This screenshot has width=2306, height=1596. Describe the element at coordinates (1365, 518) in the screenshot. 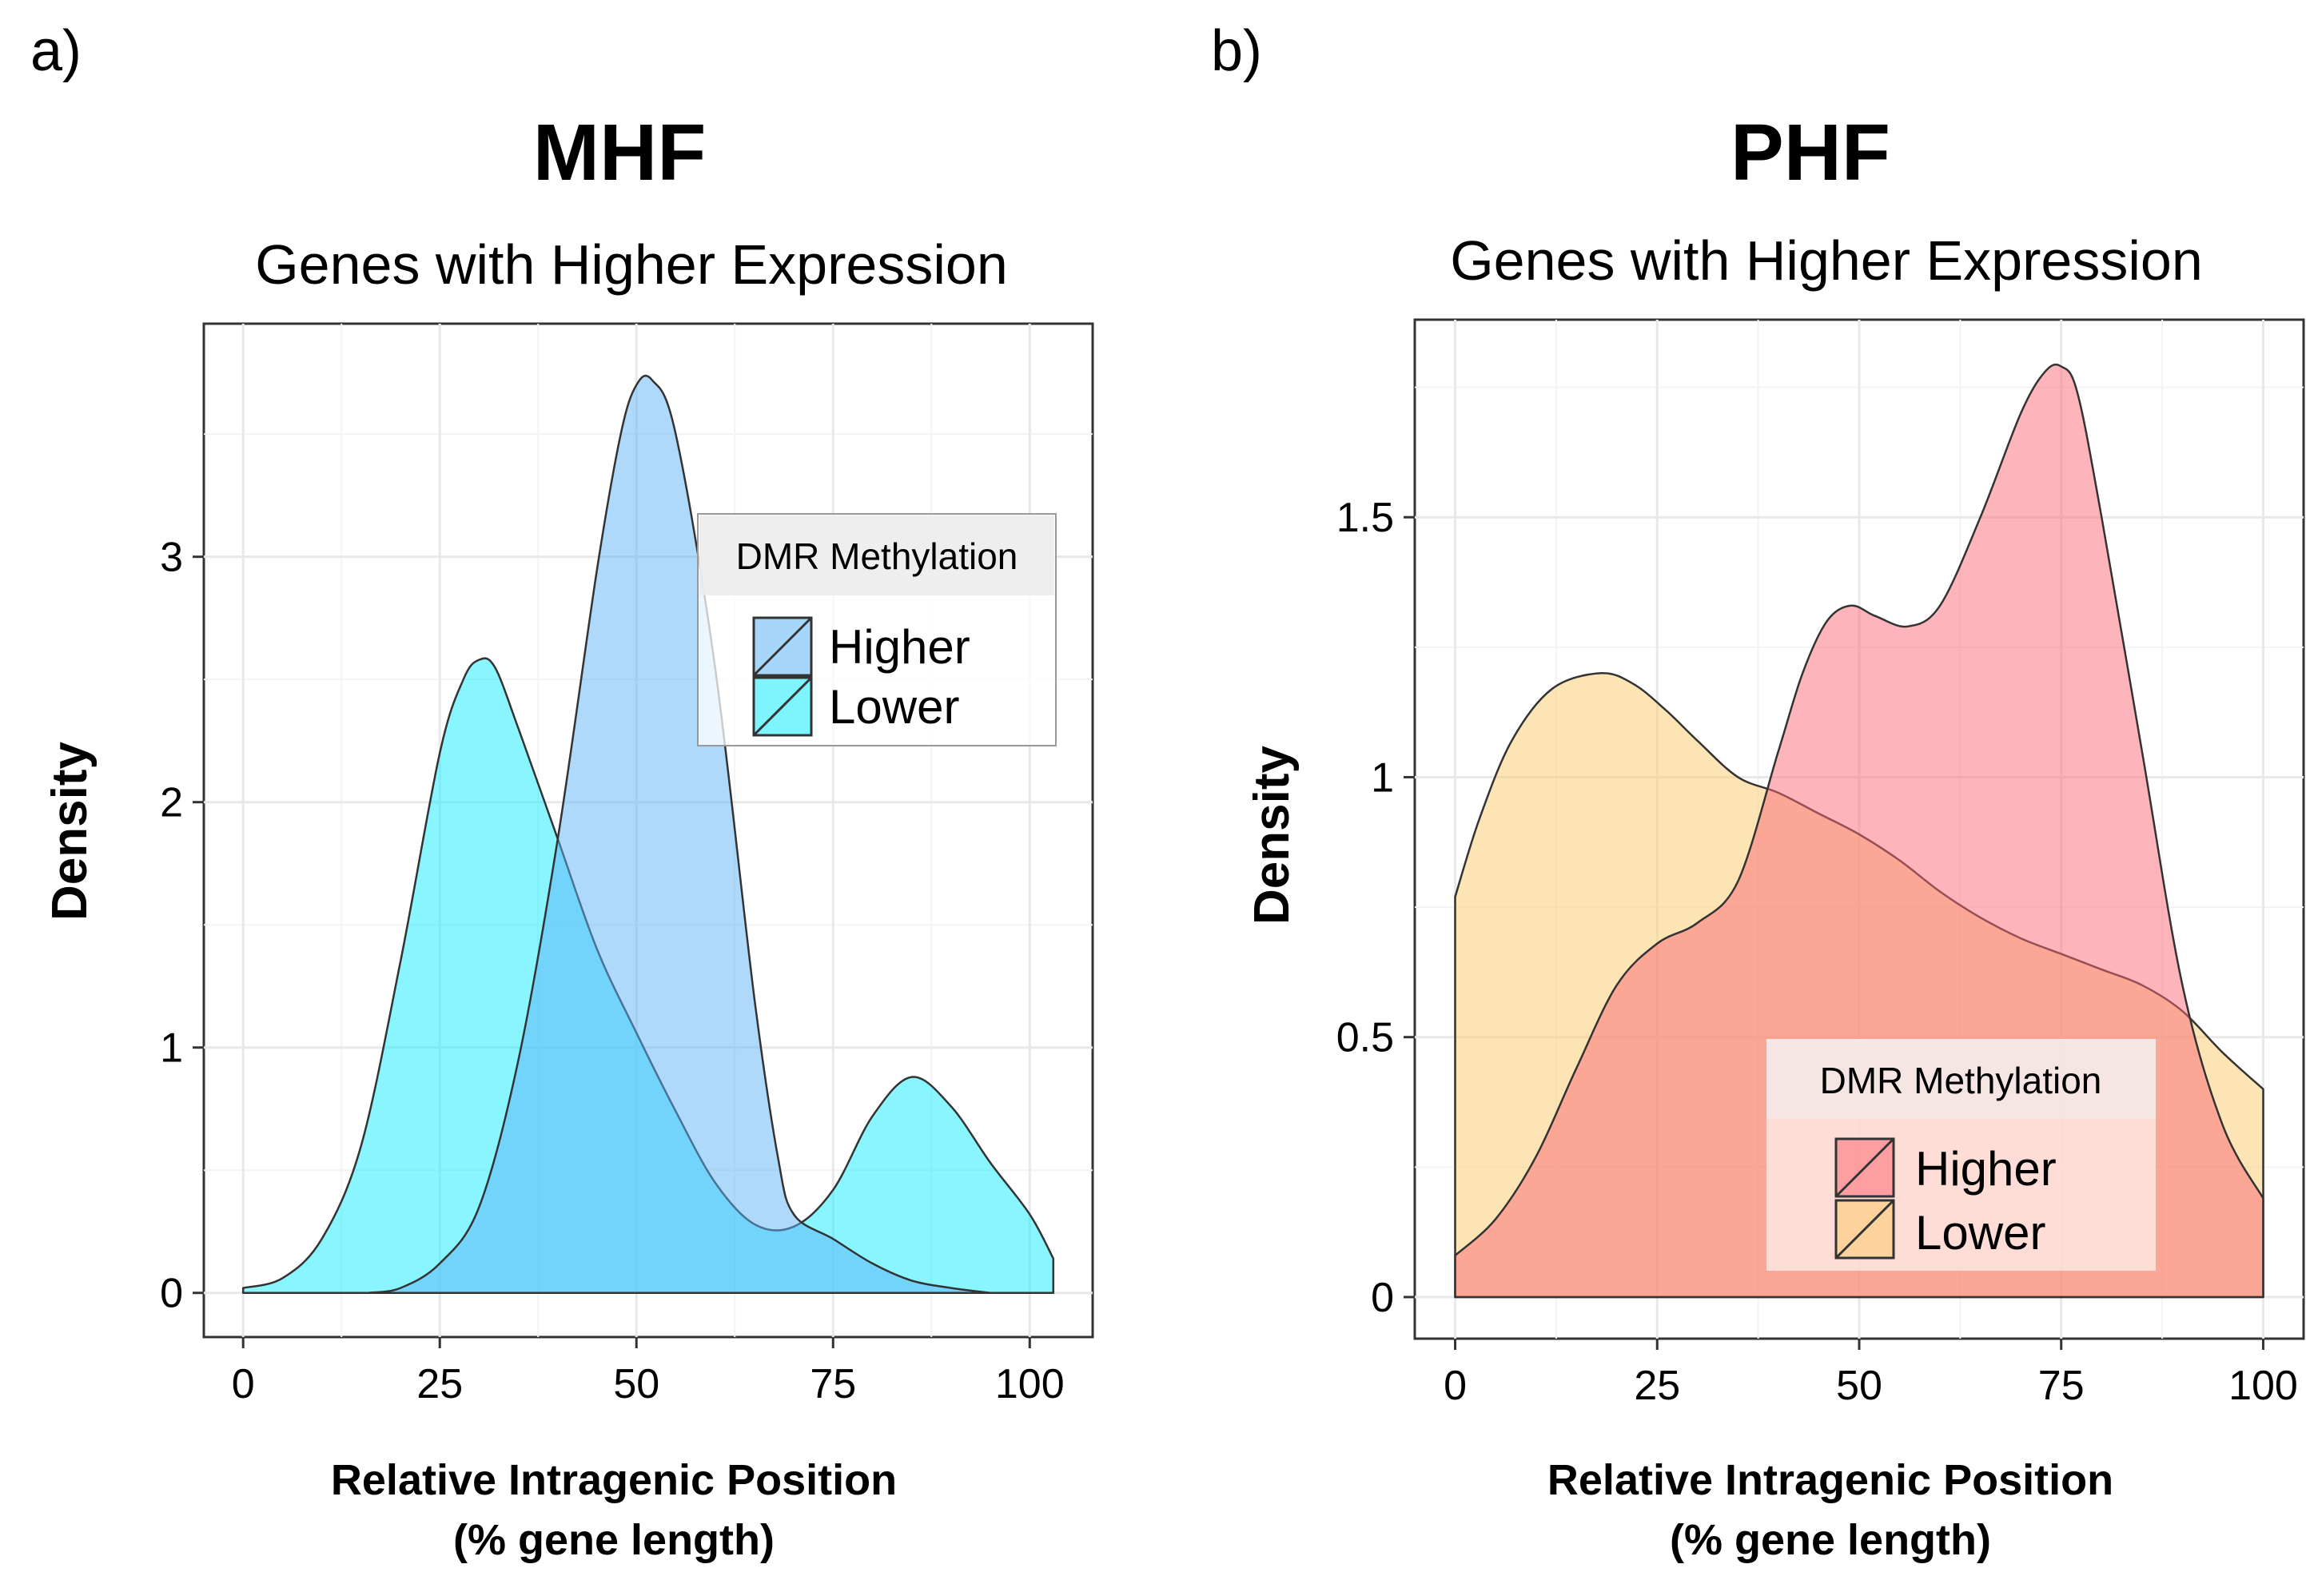

I see `y-tick-label: 1.5` at that location.